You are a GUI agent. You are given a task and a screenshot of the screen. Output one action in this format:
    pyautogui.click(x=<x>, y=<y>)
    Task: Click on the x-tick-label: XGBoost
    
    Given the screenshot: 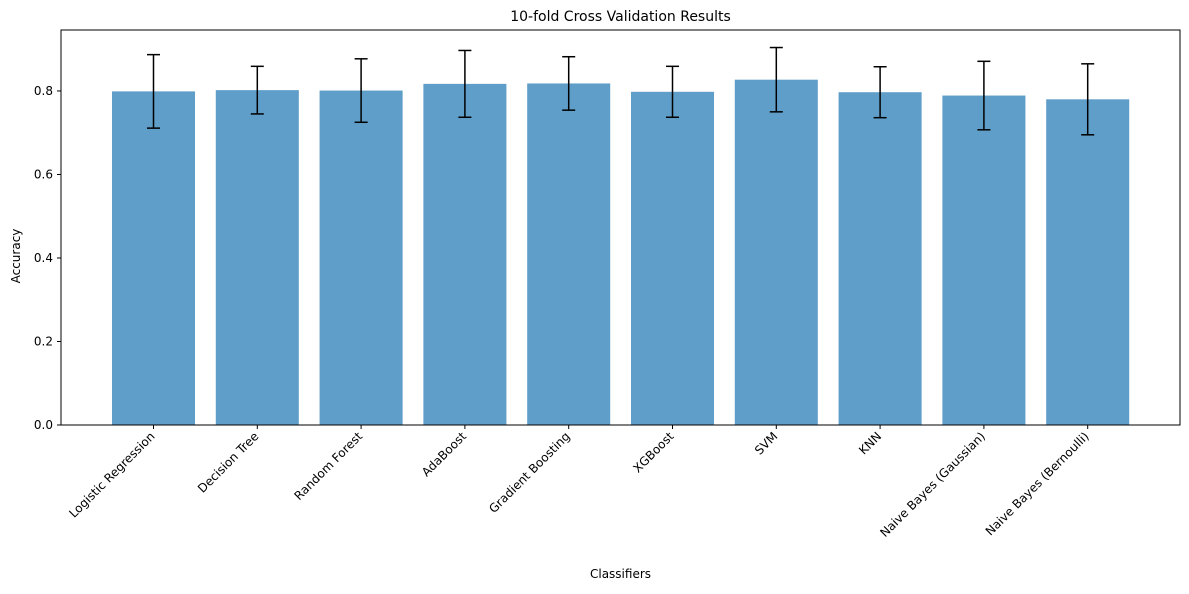 What is the action you would take?
    pyautogui.click(x=653, y=452)
    